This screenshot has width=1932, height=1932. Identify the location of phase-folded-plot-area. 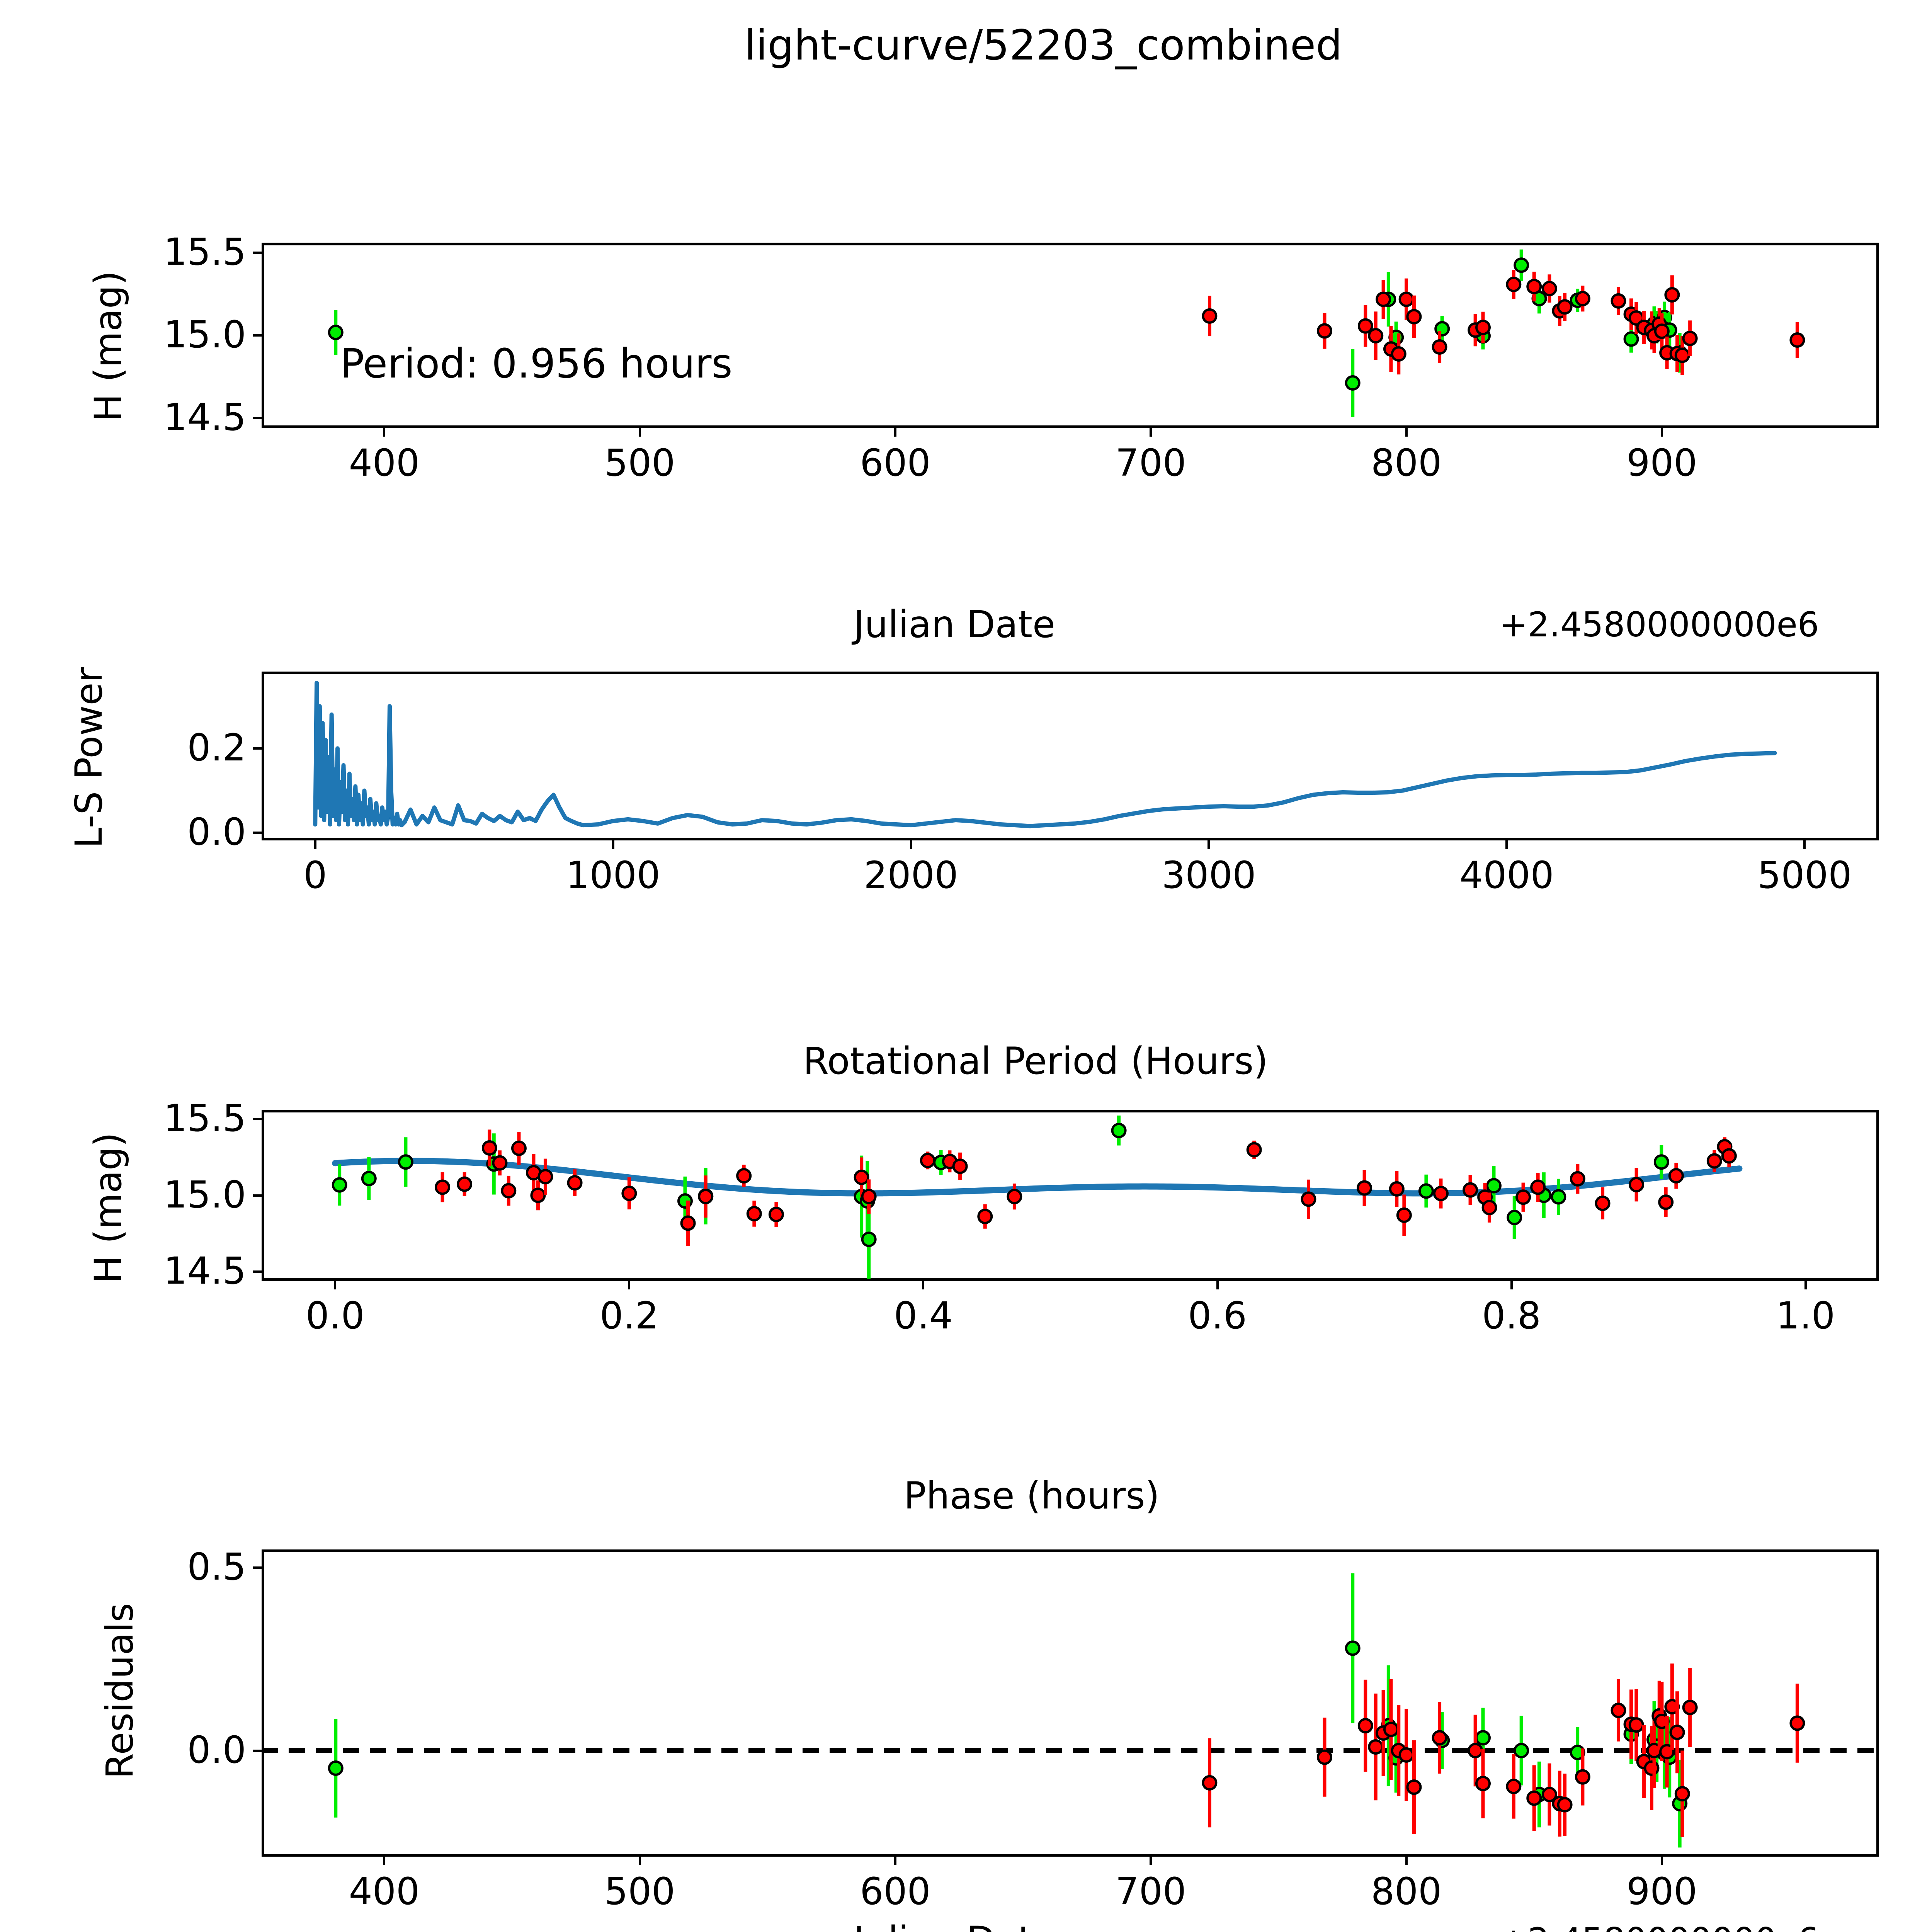
(1037, 1198).